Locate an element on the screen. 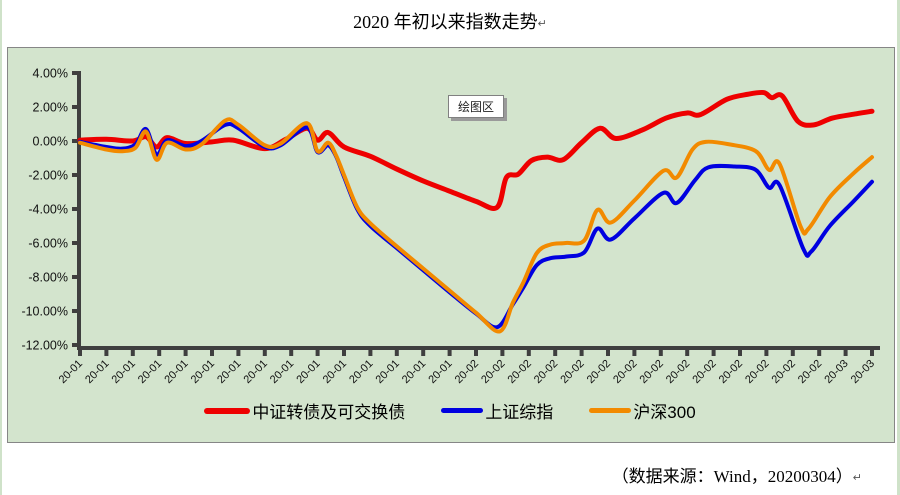 The height and width of the screenshot is (495, 900). plot-area-tooltip: 绘图区 is located at coordinates (476, 106).